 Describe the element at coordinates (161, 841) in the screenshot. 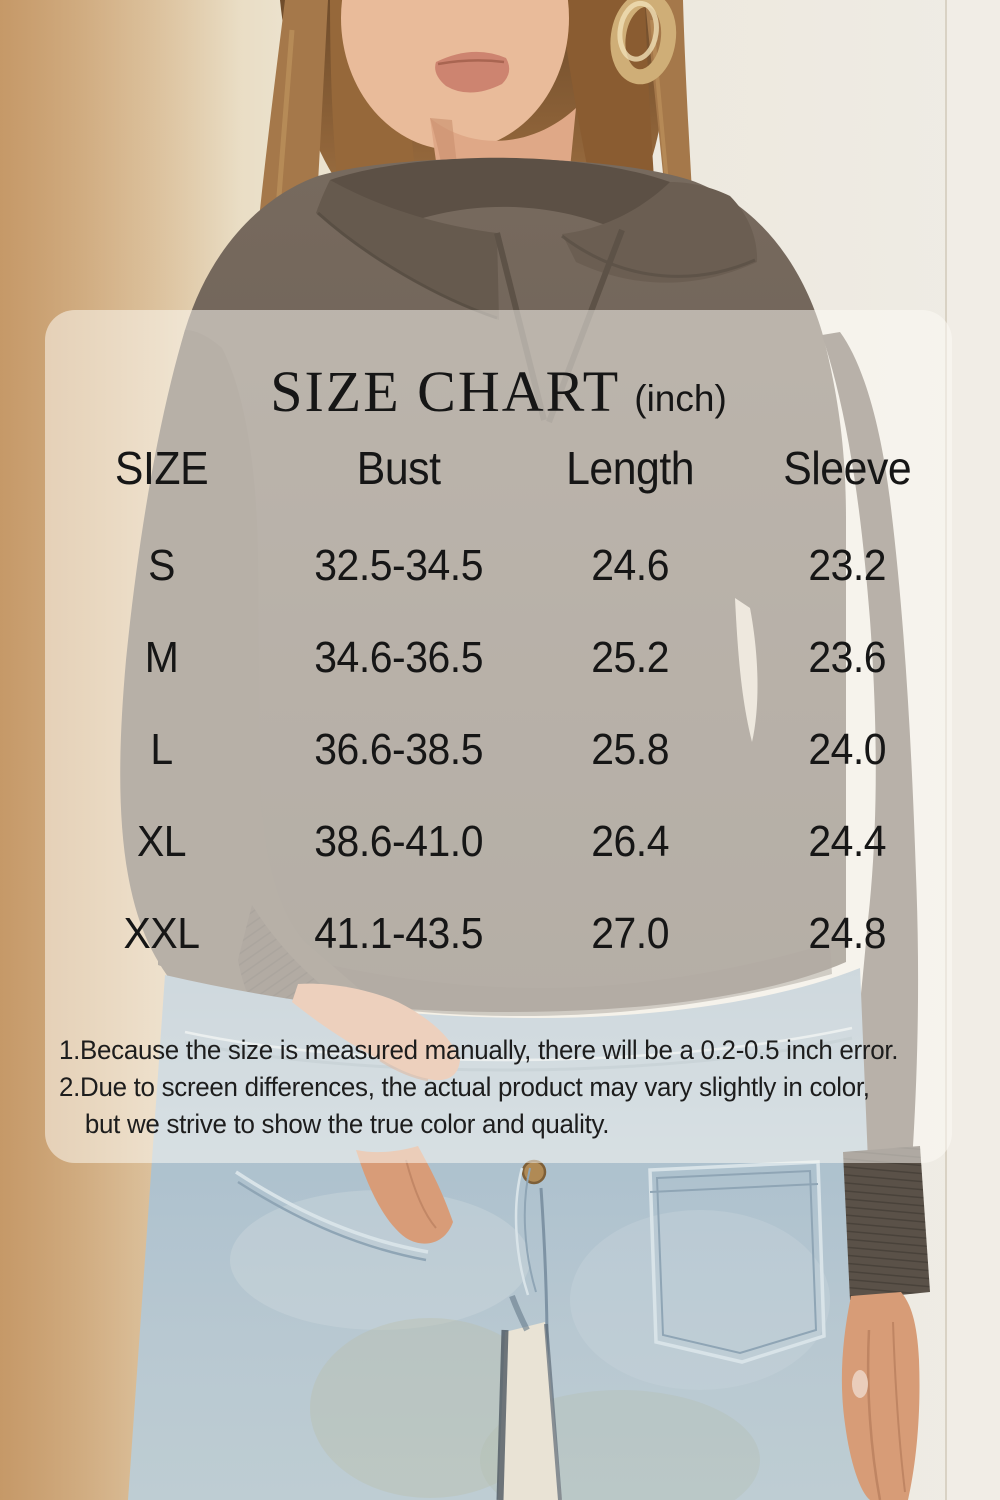

I see `size-label: XL` at that location.